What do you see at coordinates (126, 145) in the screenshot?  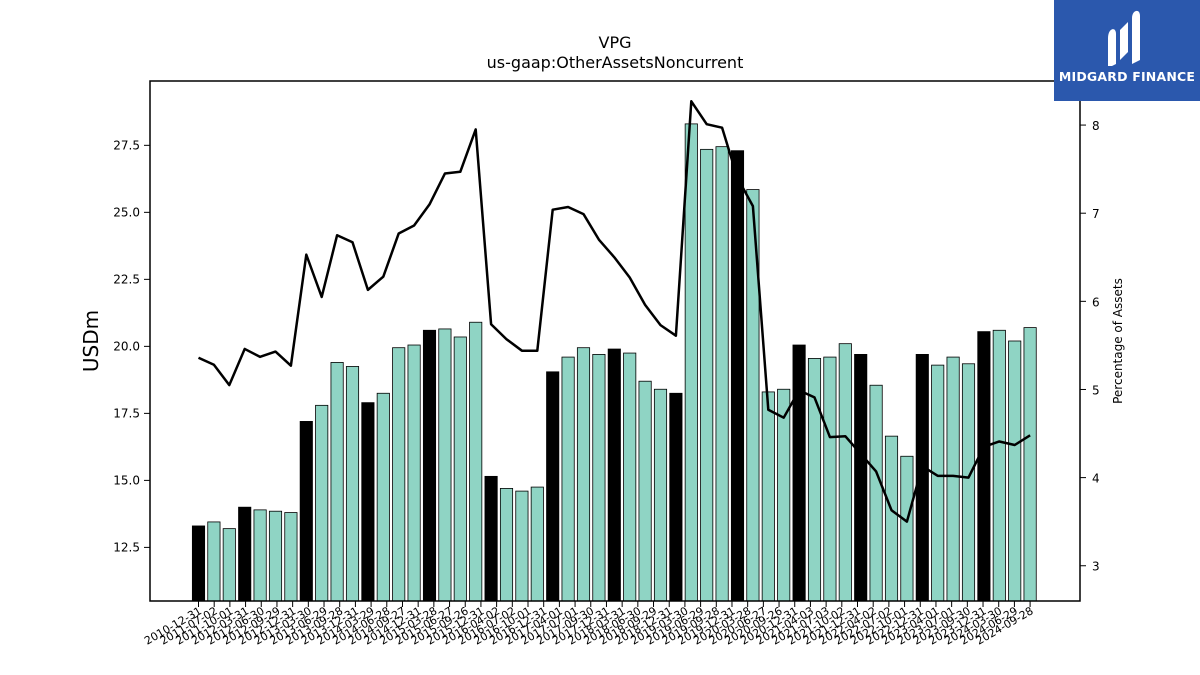 I see `y-tick-label: 27.5` at bounding box center [126, 145].